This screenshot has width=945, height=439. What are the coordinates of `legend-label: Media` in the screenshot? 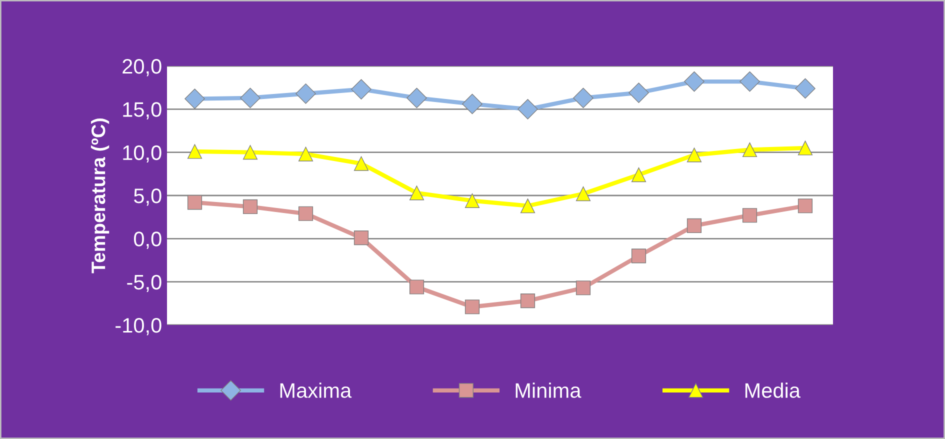 It's located at (772, 390).